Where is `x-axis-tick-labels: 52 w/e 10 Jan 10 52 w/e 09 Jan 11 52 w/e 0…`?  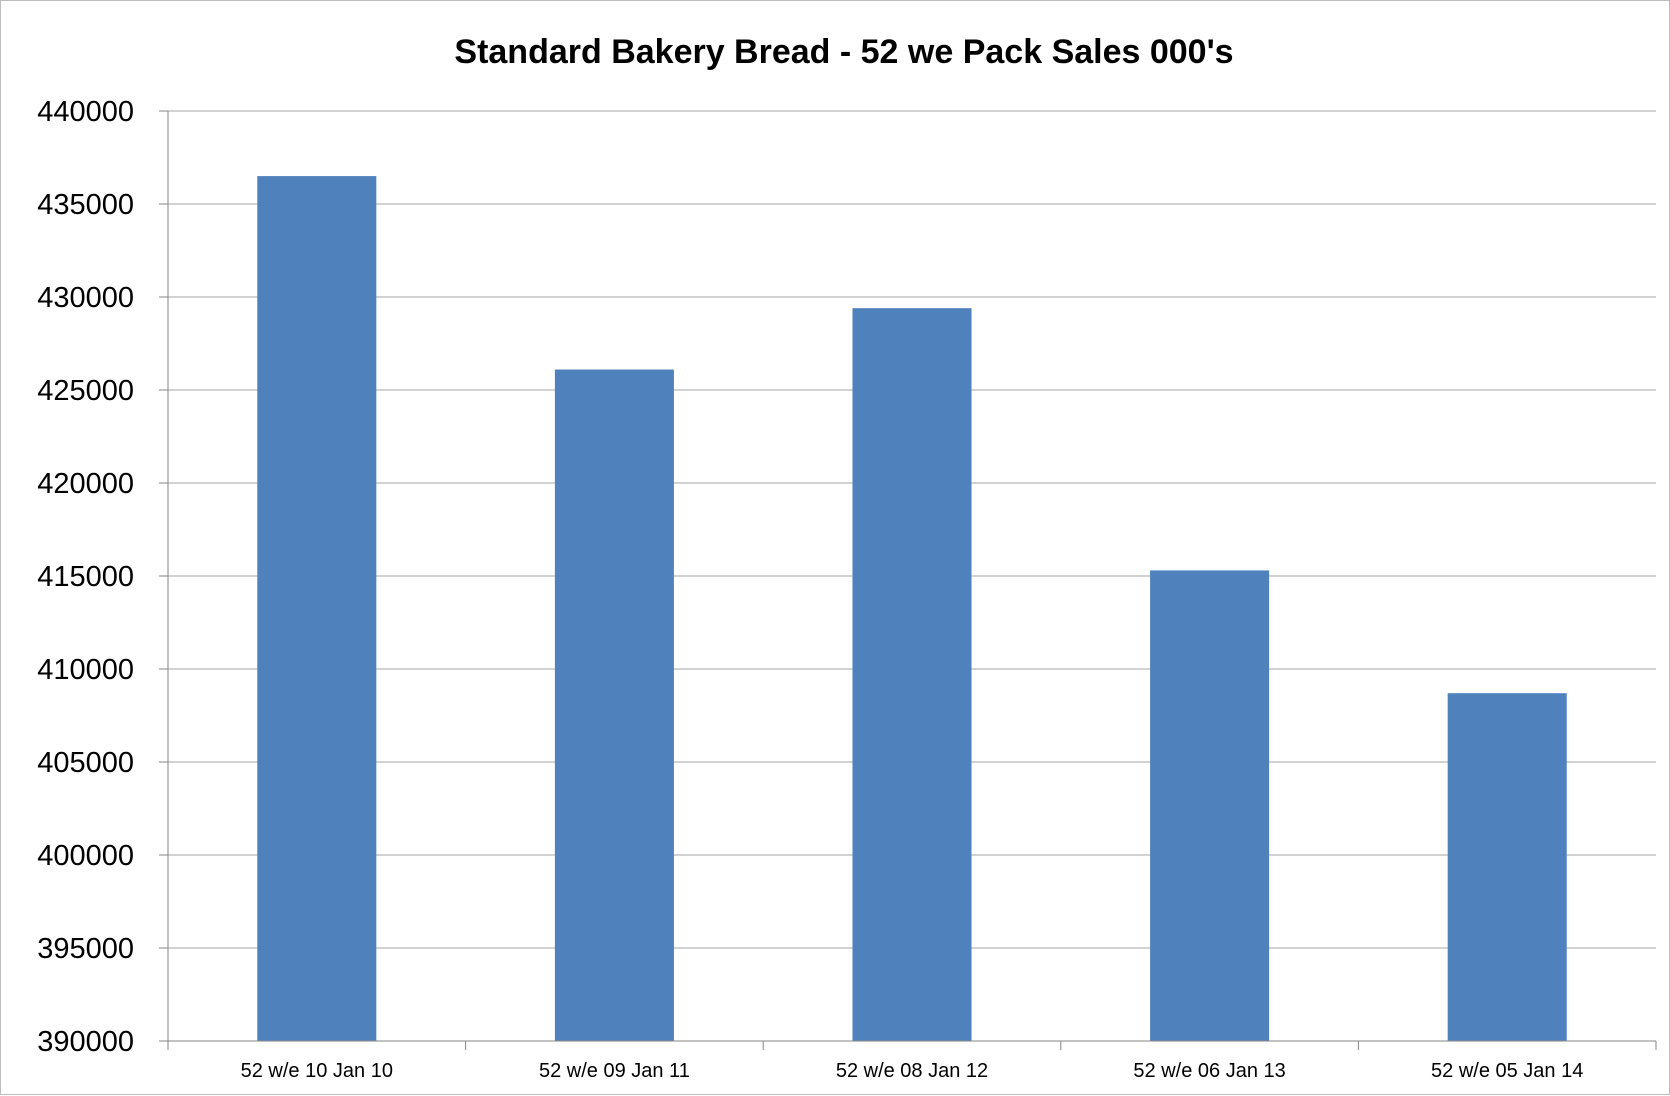
x-axis-tick-labels: 52 w/e 10 Jan 10 52 w/e 09 Jan 11 52 w/e 0… is located at coordinates (912, 1071).